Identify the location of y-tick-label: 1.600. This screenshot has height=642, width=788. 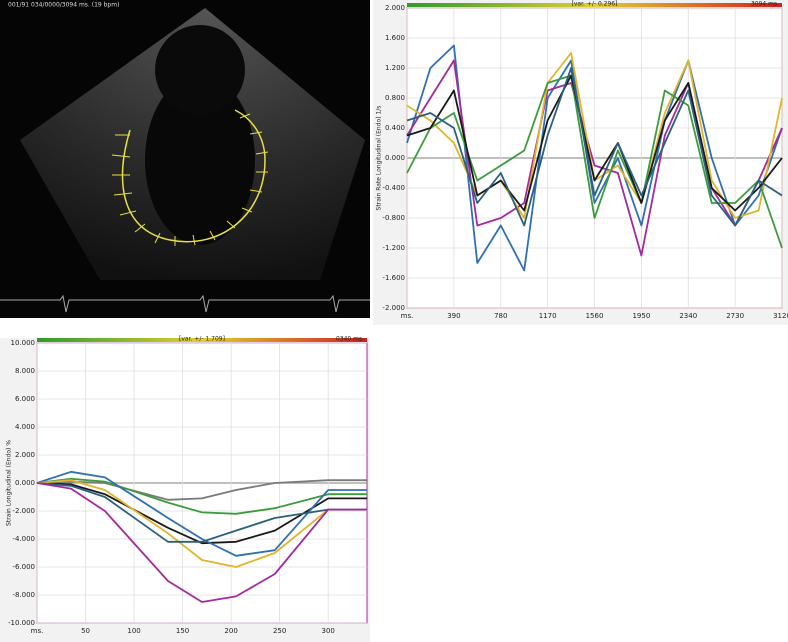
(395, 38).